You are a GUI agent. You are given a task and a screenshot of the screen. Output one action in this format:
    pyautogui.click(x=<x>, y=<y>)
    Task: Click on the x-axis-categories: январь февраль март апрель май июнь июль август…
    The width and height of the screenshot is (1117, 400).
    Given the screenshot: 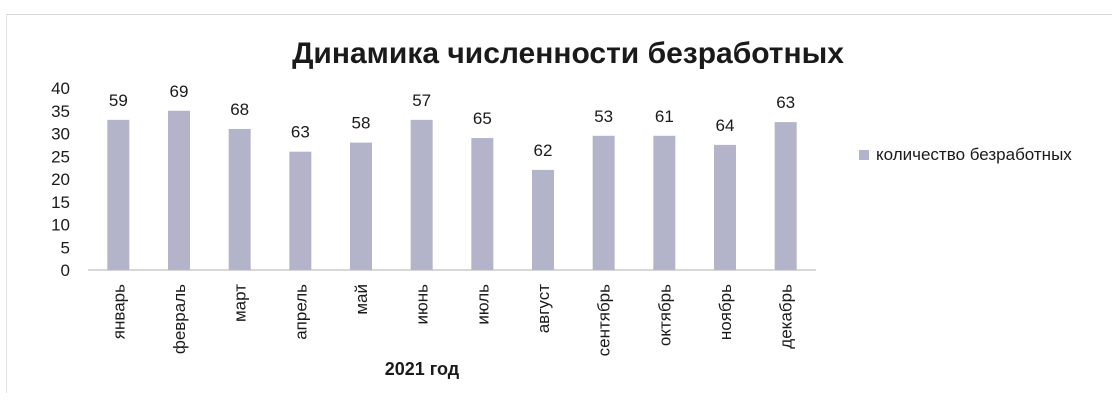 What is the action you would take?
    pyautogui.click(x=452, y=320)
    